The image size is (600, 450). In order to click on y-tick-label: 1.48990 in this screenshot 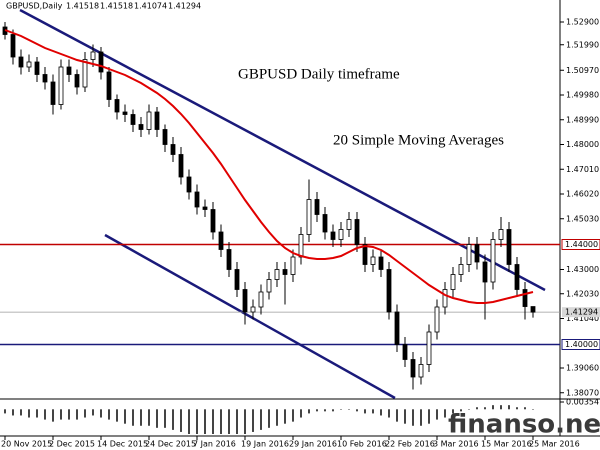, I will do `click(582, 119)`.